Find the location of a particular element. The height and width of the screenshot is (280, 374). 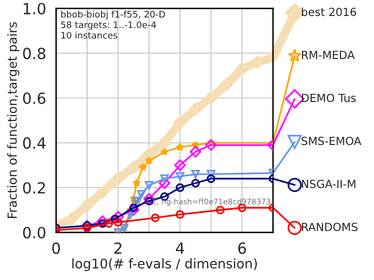

y-tick-label: 0.4 is located at coordinates (34, 143).